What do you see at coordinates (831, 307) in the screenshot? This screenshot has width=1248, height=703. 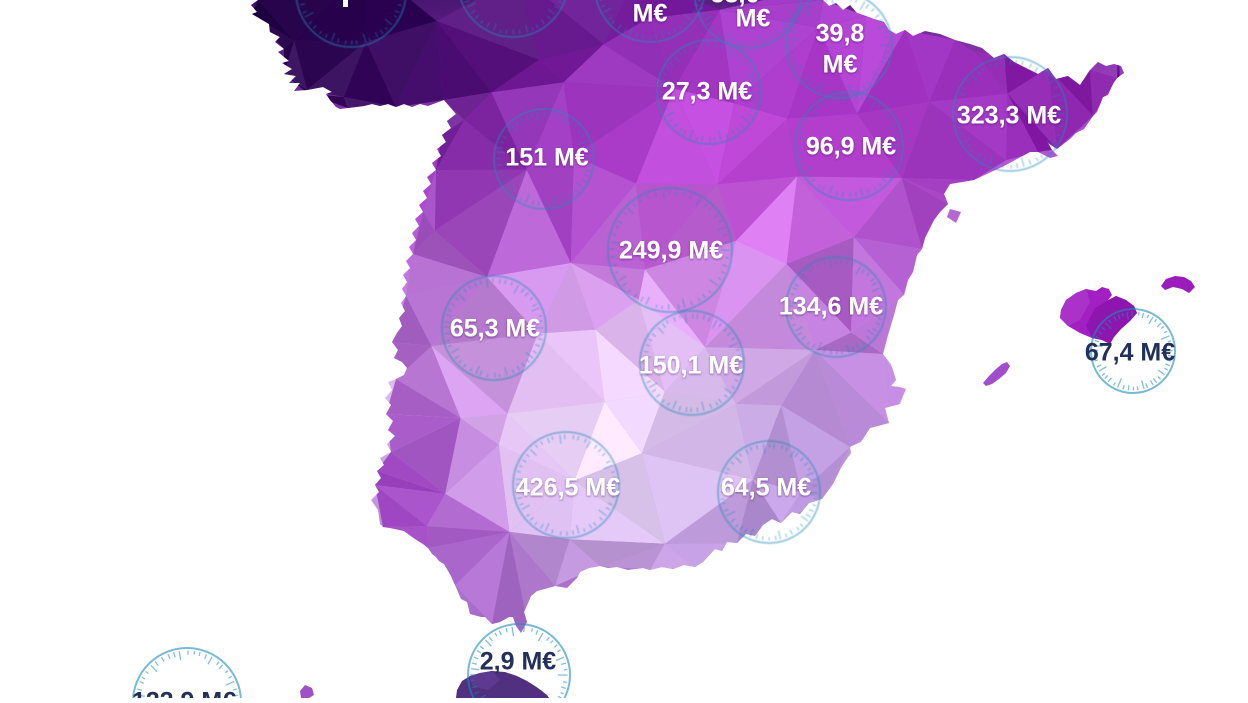 I see `svg-text: 134,6 M€` at bounding box center [831, 307].